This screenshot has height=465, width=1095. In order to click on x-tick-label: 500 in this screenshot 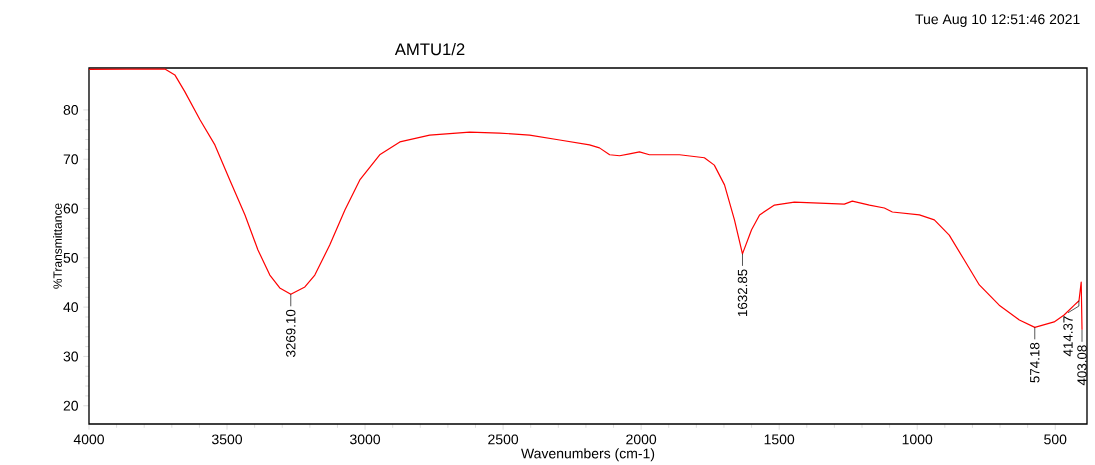, I will do `click(1055, 439)`.